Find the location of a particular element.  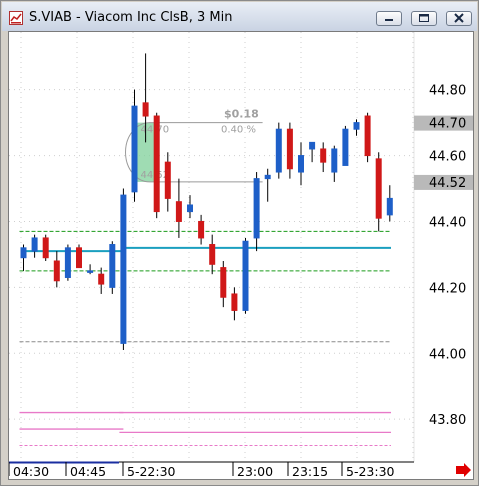

price-tick-label: 44.20 is located at coordinates (447, 288).